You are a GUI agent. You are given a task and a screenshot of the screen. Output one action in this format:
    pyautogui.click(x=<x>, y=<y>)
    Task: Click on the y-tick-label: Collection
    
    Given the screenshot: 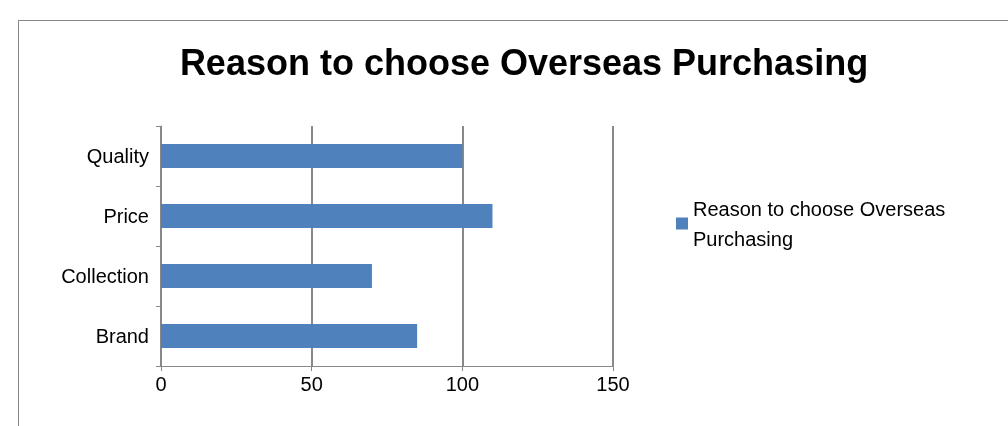 What is the action you would take?
    pyautogui.click(x=105, y=276)
    